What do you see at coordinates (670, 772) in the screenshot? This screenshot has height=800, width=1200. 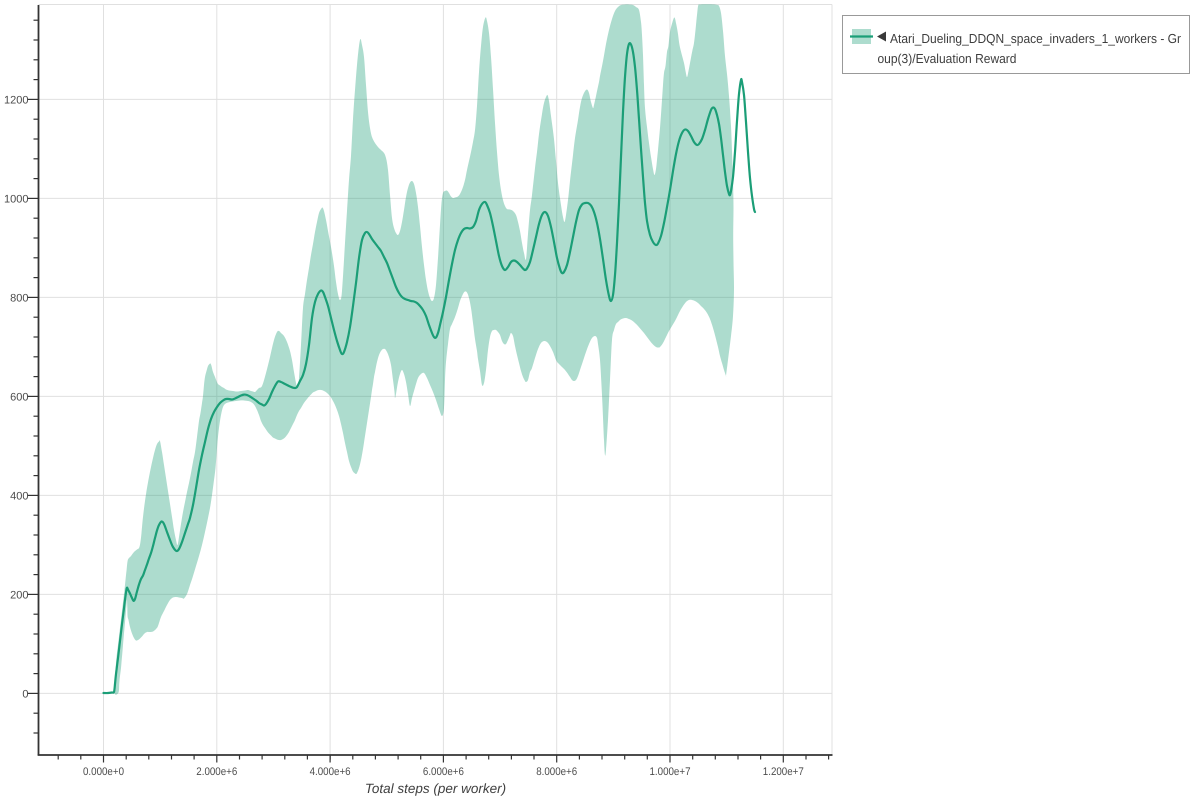 I see `svg-text: 1.000e+7` at bounding box center [670, 772].